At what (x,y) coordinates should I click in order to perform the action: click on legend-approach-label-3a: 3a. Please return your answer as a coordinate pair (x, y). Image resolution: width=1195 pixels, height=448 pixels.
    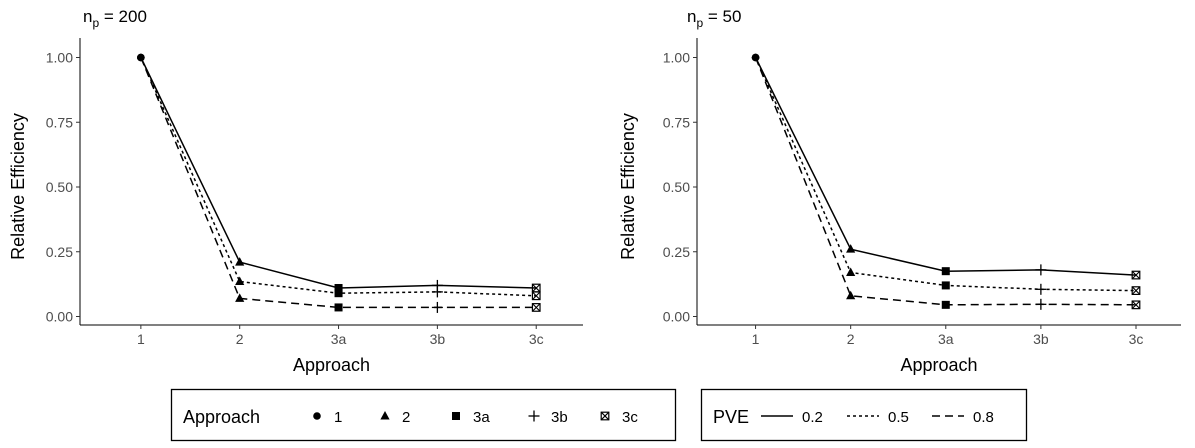
    Looking at the image, I should click on (481, 417).